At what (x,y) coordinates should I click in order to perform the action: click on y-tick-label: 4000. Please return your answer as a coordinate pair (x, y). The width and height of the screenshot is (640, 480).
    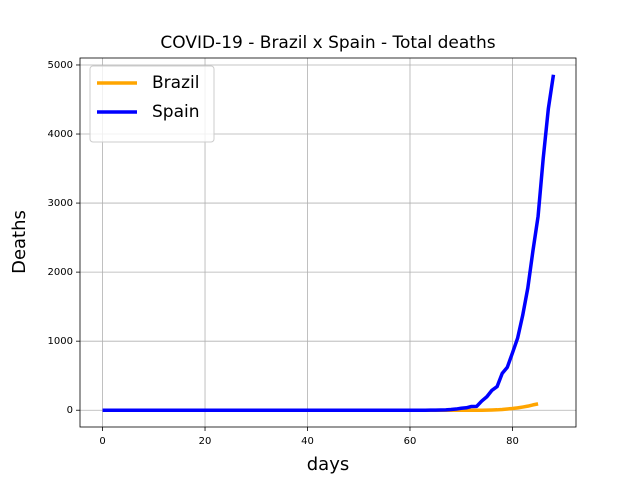
    Looking at the image, I should click on (60, 134).